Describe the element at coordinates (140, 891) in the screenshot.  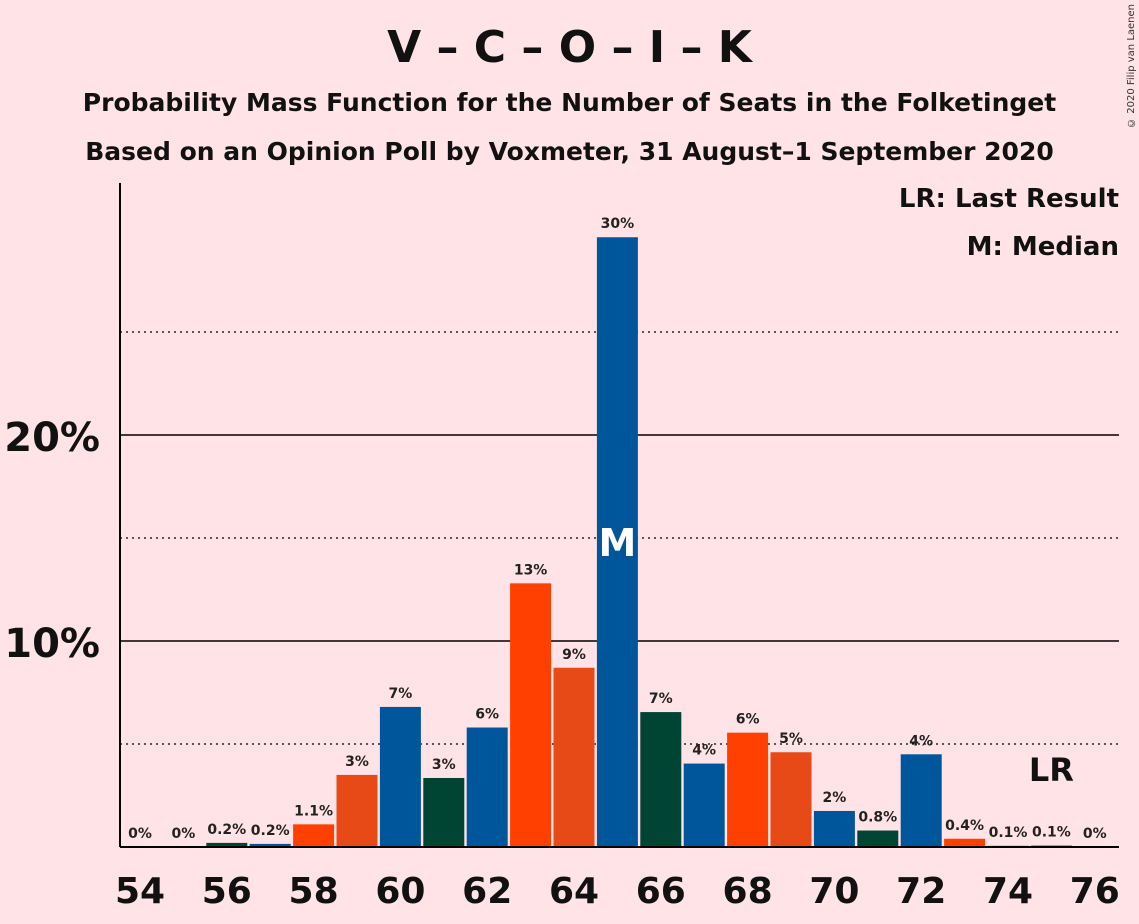
I see `x-tick-label: 54` at that location.